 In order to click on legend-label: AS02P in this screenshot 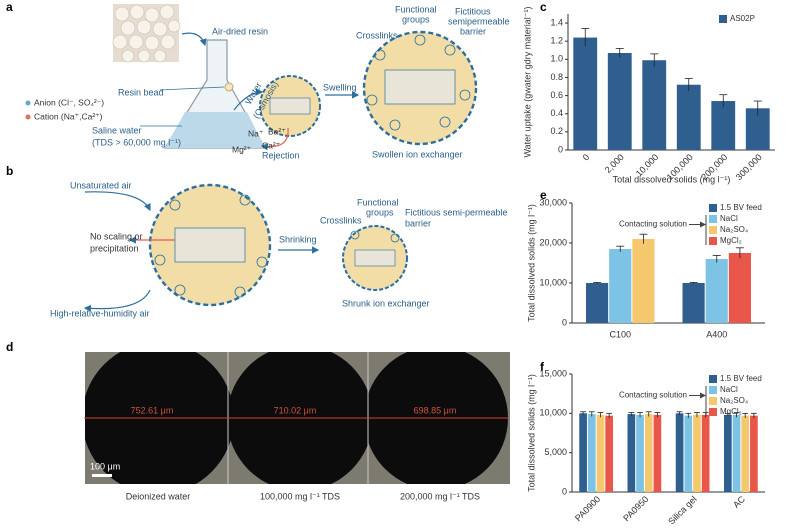, I will do `click(742, 18)`.